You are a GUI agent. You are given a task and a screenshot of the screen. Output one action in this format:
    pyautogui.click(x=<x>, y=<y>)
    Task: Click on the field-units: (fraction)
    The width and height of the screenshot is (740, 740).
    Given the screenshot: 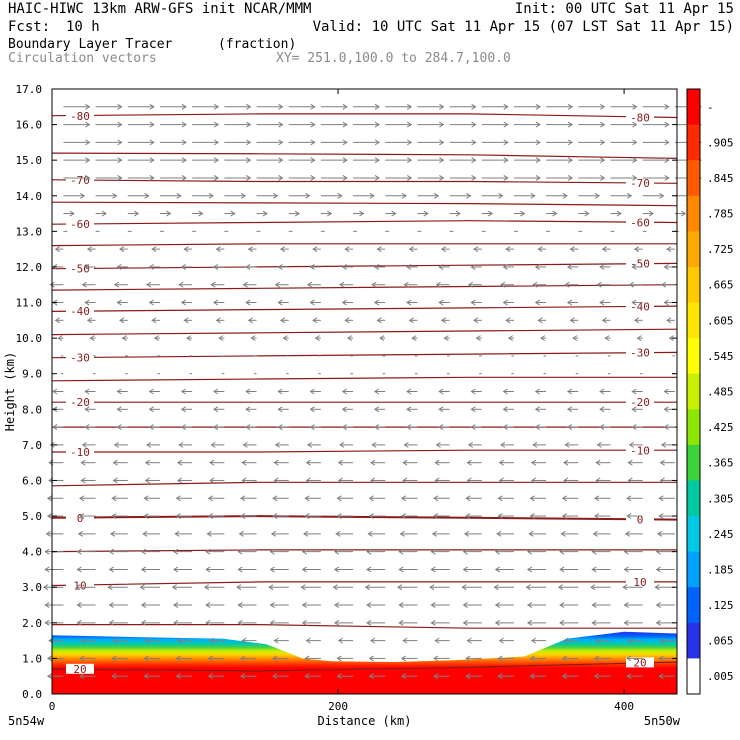 What is the action you would take?
    pyautogui.click(x=257, y=44)
    